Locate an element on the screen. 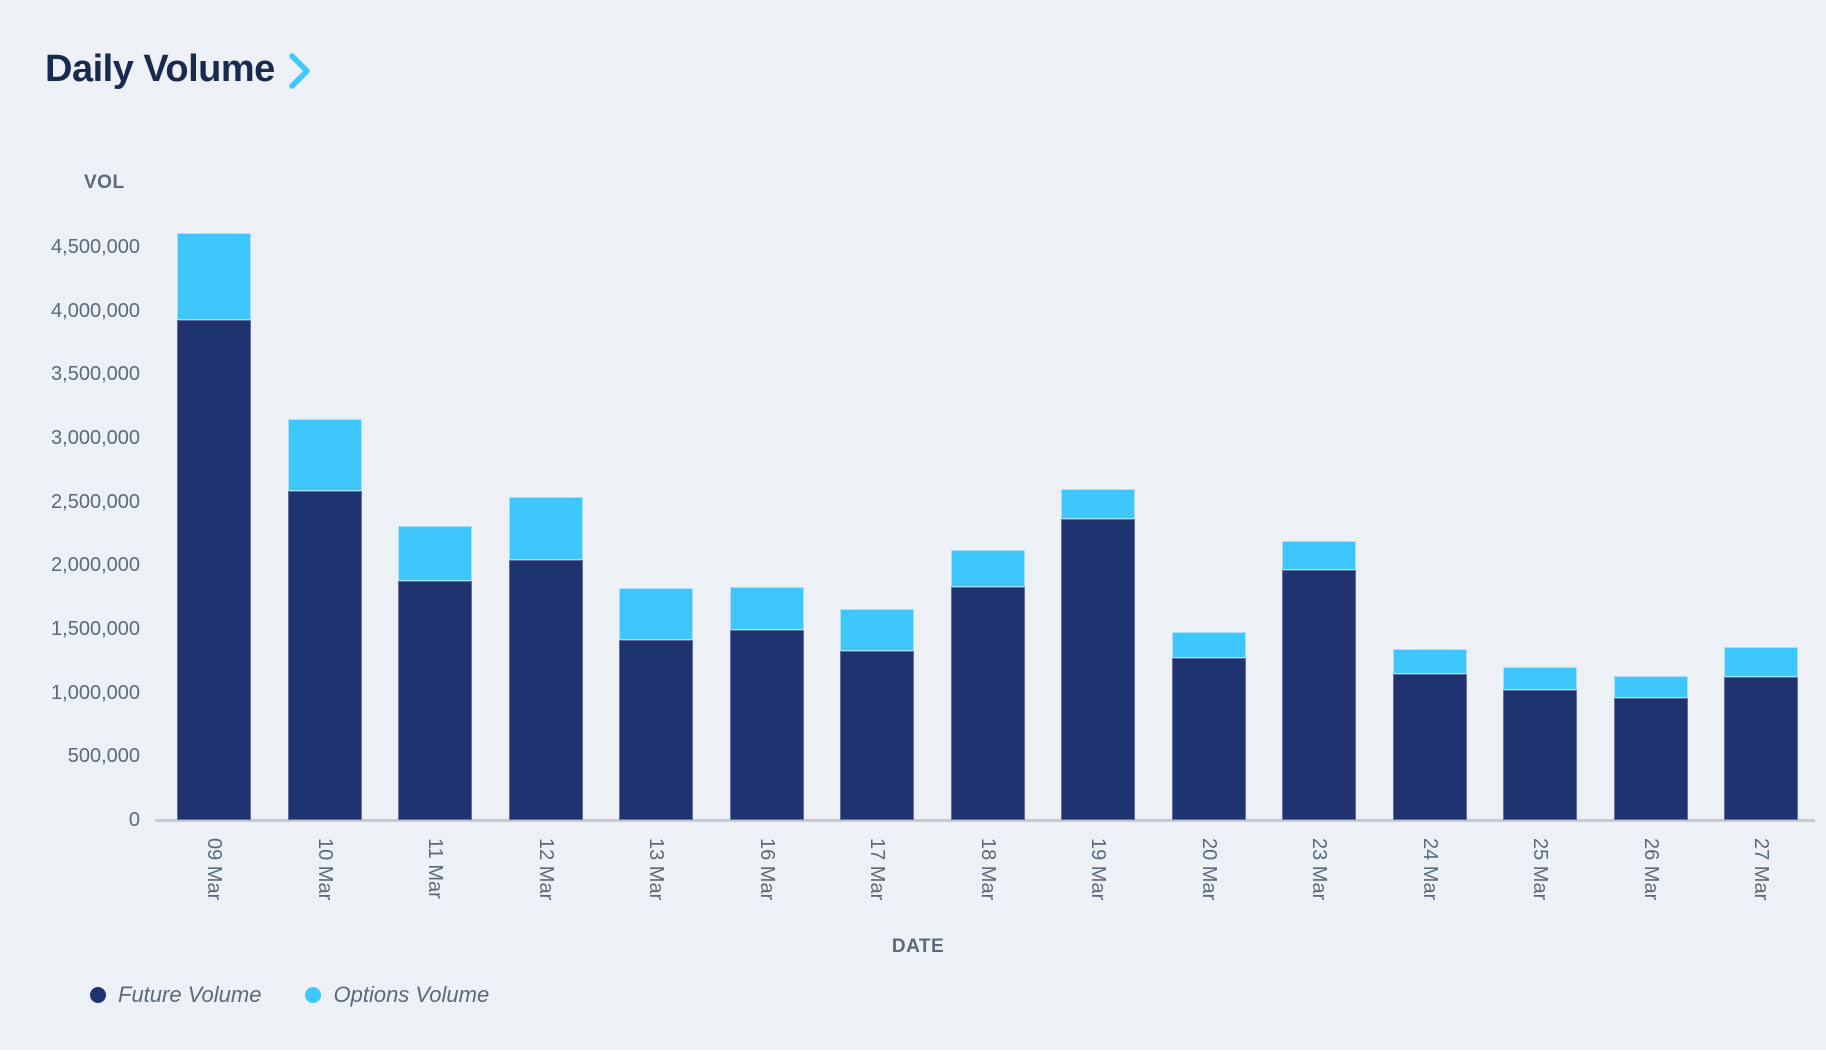 The image size is (1826, 1064). y-axis-title: VOL is located at coordinates (104, 182).